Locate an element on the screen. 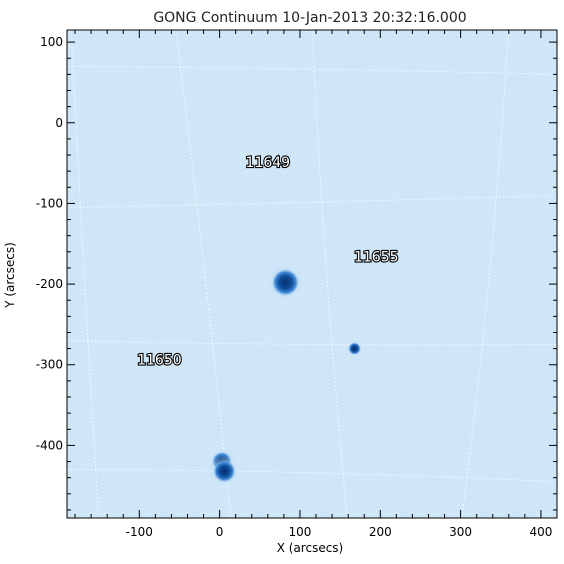 The width and height of the screenshot is (564, 564). y-tick-label: -100 is located at coordinates (49, 203).